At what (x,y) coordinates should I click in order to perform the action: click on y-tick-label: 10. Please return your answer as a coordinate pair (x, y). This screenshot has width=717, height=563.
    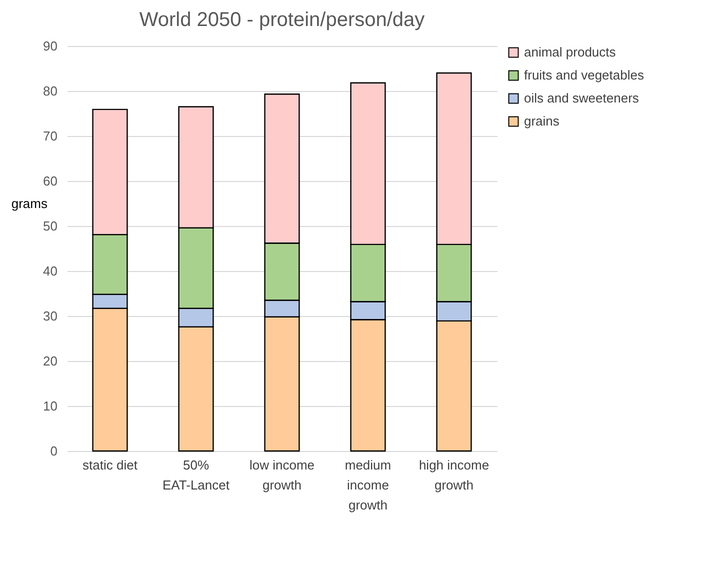
    Looking at the image, I should click on (50, 406).